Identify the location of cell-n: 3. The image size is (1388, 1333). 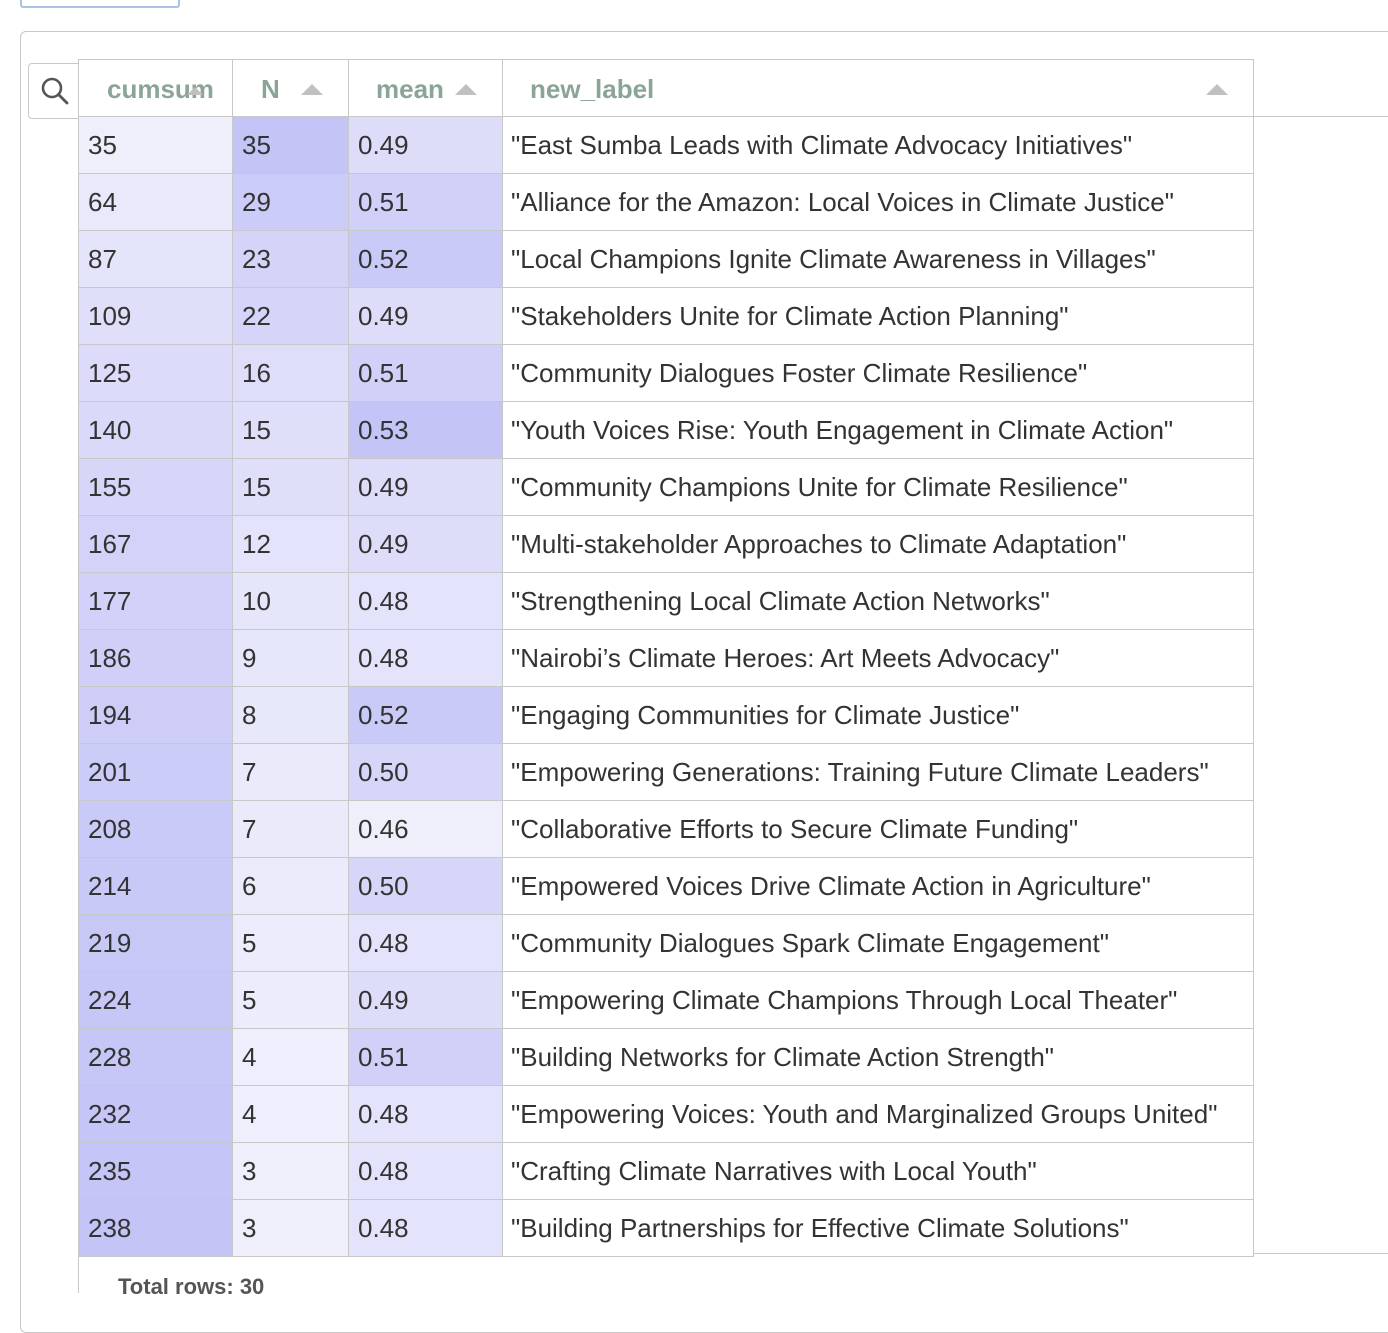
(290, 1171).